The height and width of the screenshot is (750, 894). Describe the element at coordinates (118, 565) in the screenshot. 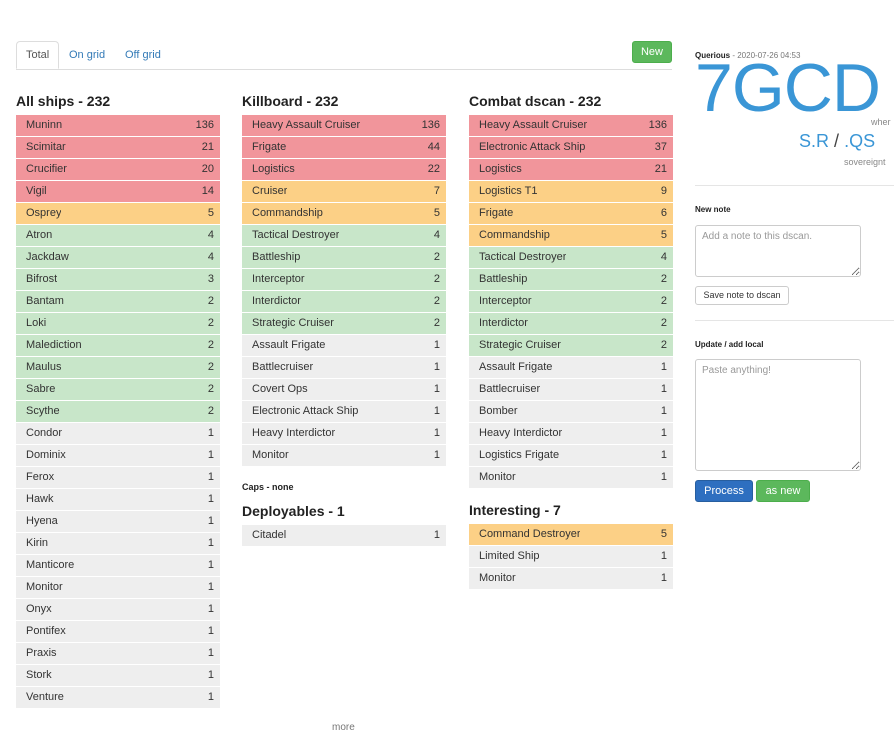

I see `ship-row: Manticore 1` at that location.